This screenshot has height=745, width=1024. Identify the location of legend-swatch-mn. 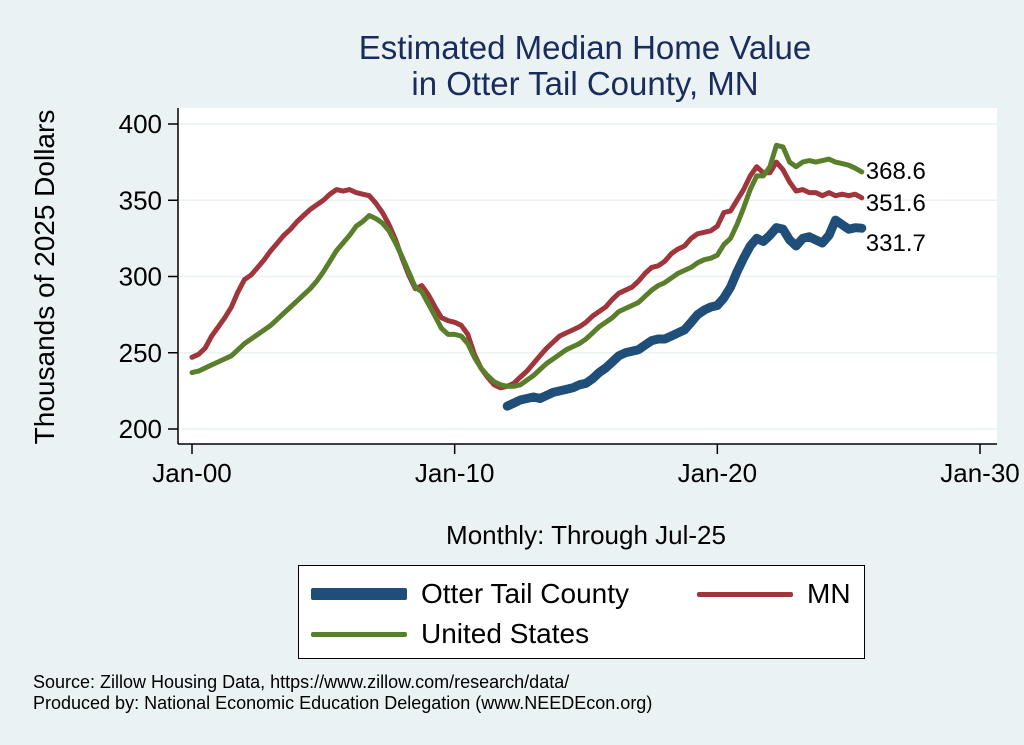
(745, 594).